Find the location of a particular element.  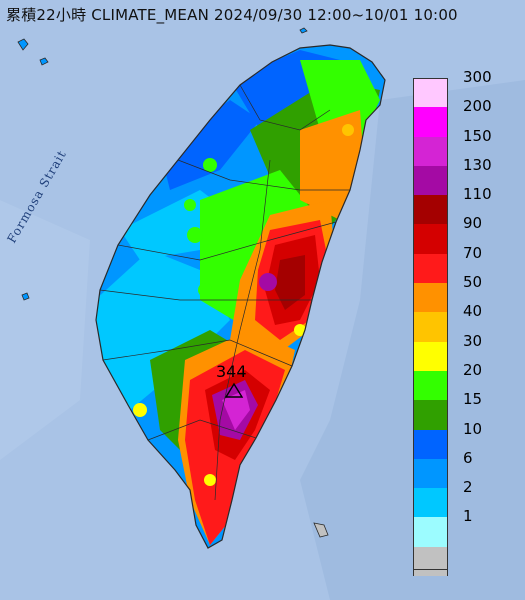

legend-label: 2 is located at coordinates (468, 487).